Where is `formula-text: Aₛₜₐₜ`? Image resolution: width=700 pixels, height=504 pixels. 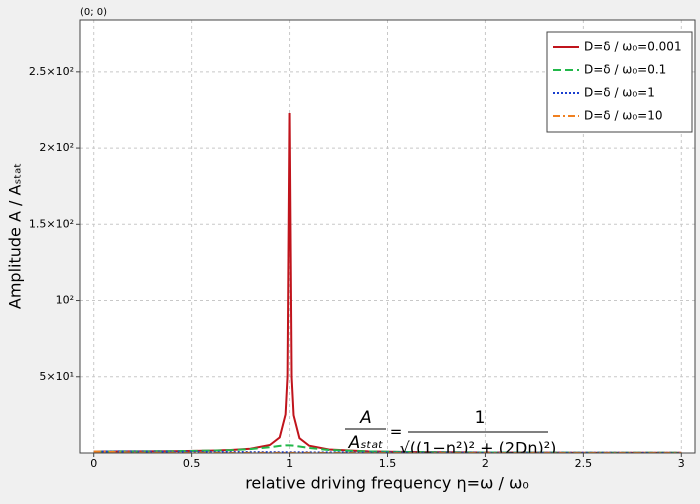 formula-text: Aₛₜₐₜ is located at coordinates (366, 443).